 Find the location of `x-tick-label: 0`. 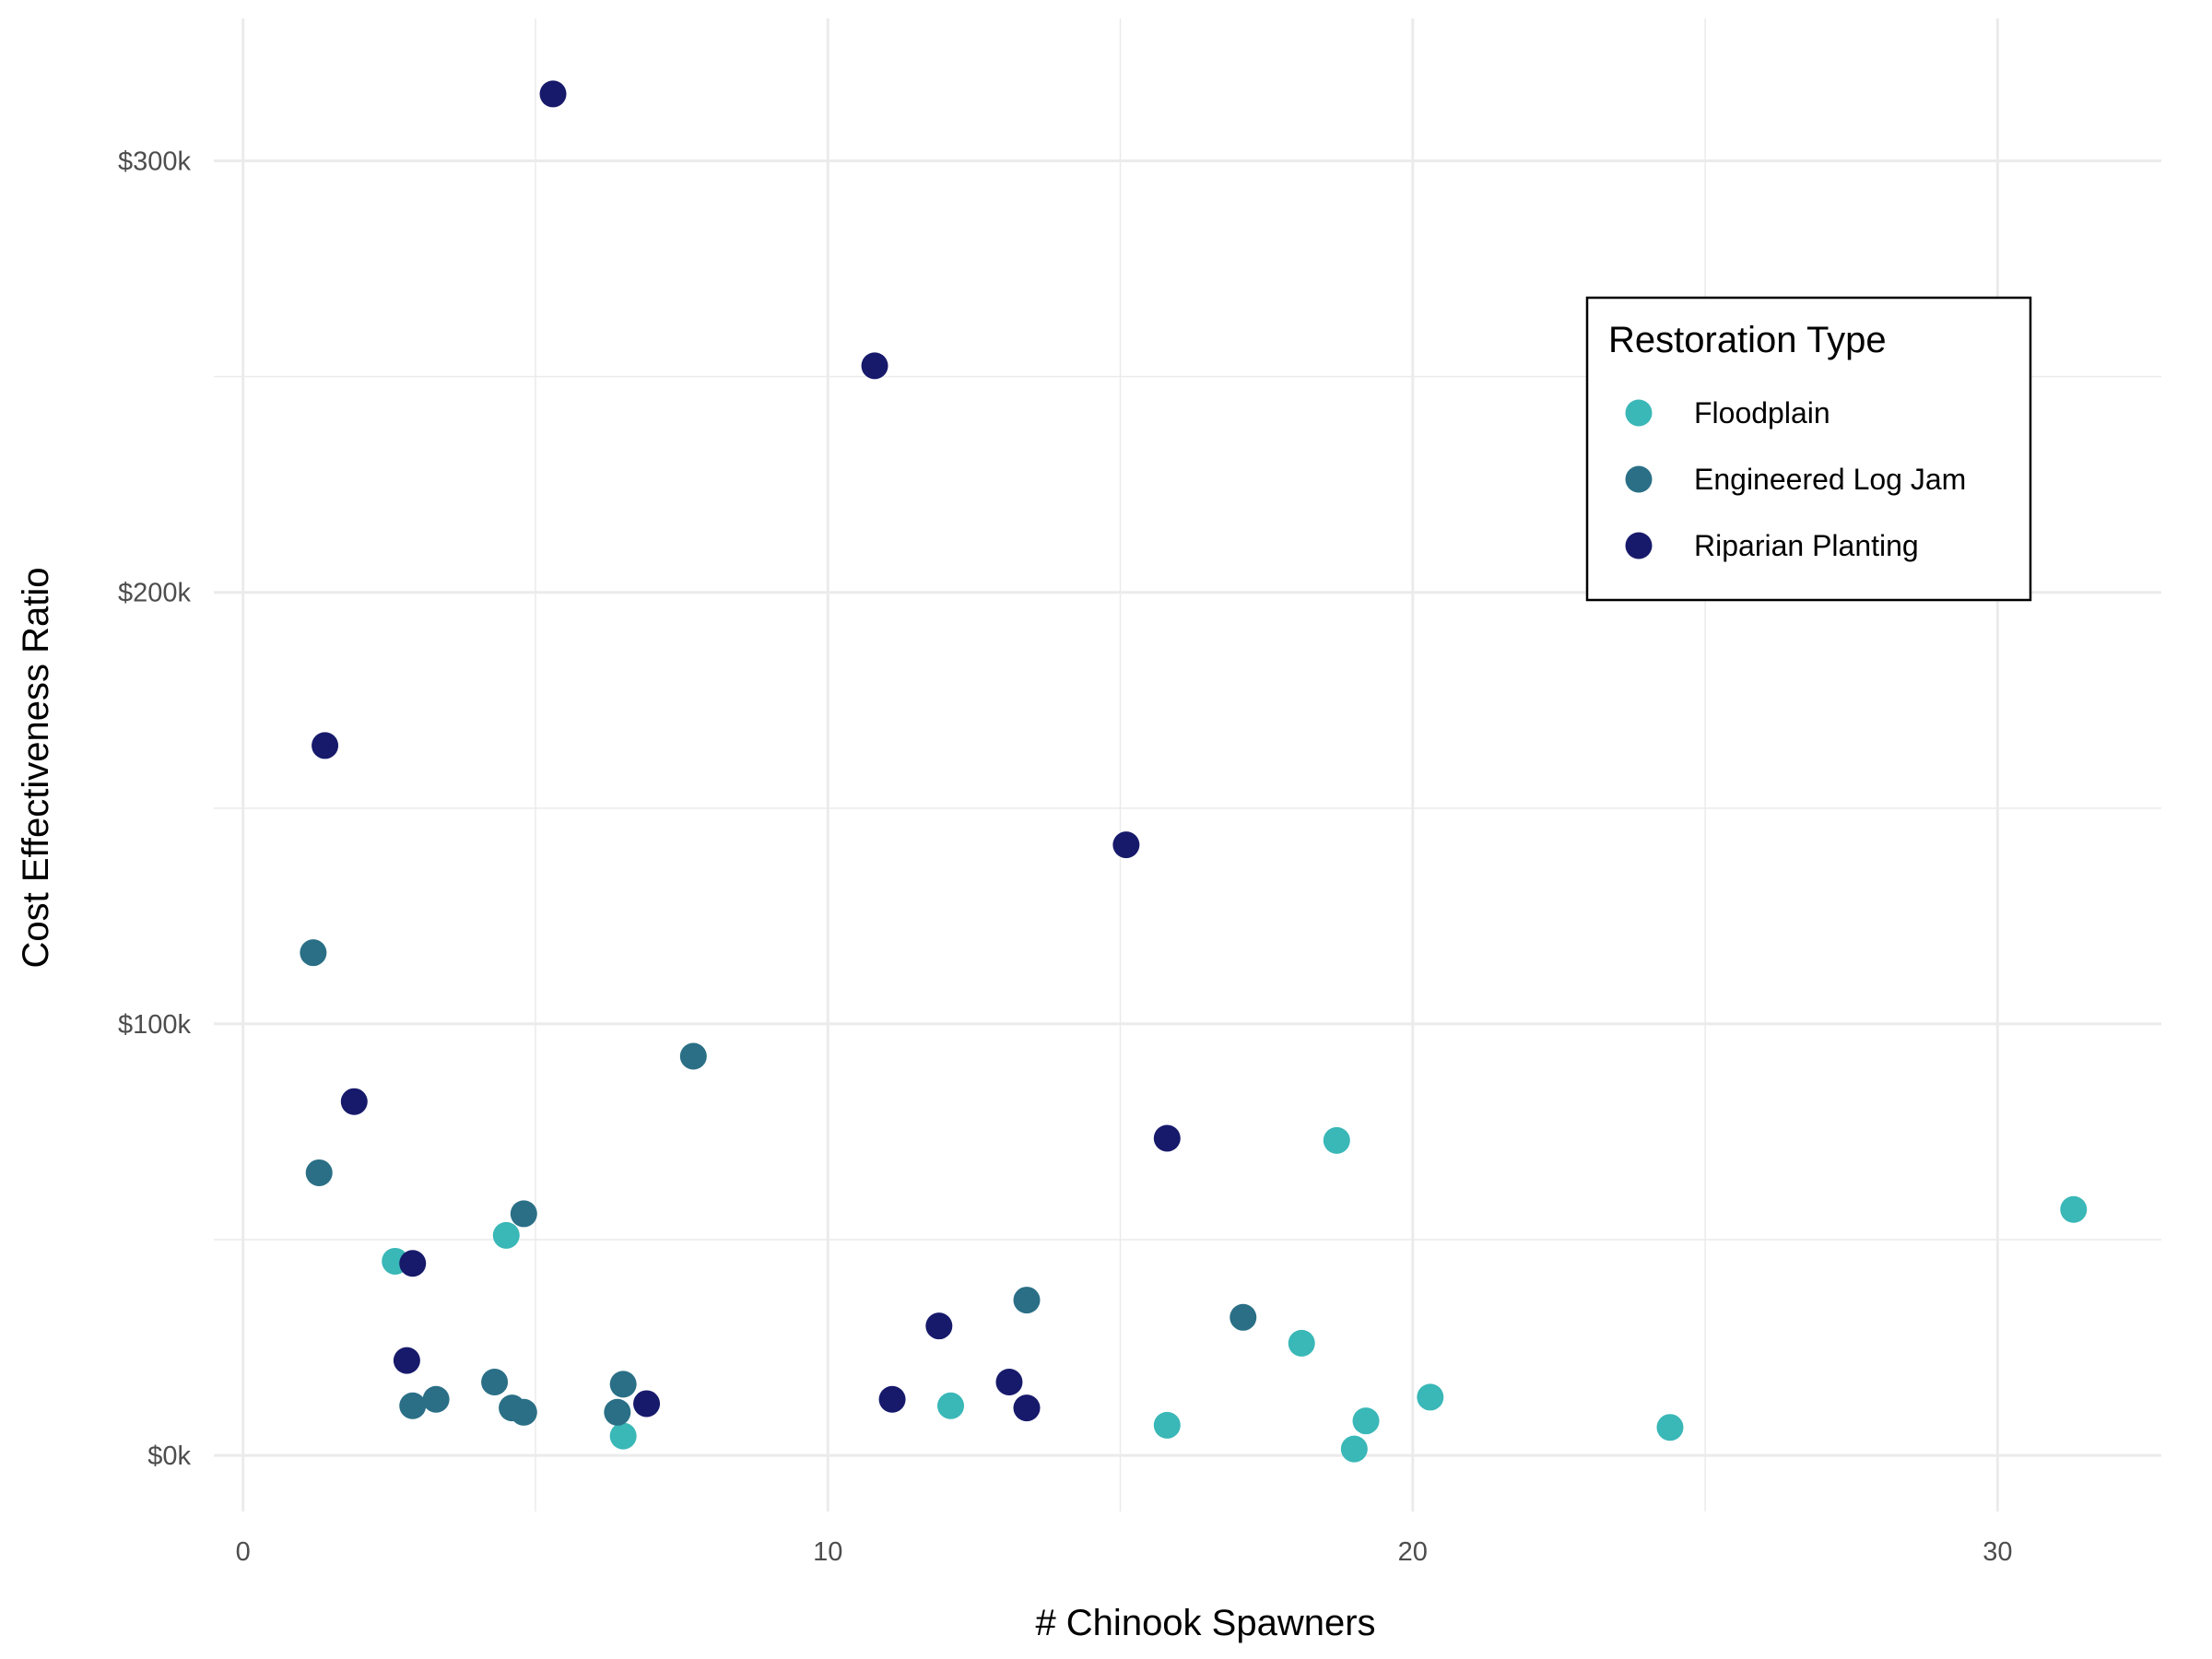

x-tick-label: 0 is located at coordinates (243, 1552).